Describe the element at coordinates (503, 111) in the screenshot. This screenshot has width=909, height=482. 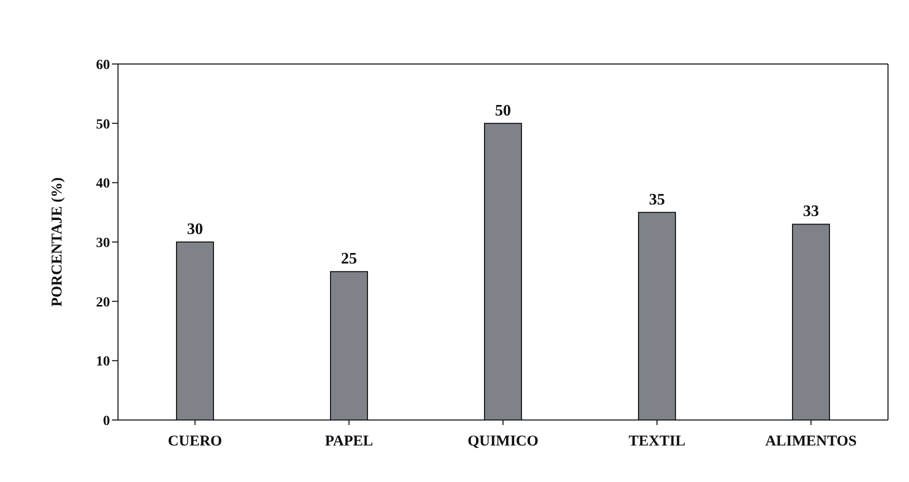
I see `data-label: 50` at that location.